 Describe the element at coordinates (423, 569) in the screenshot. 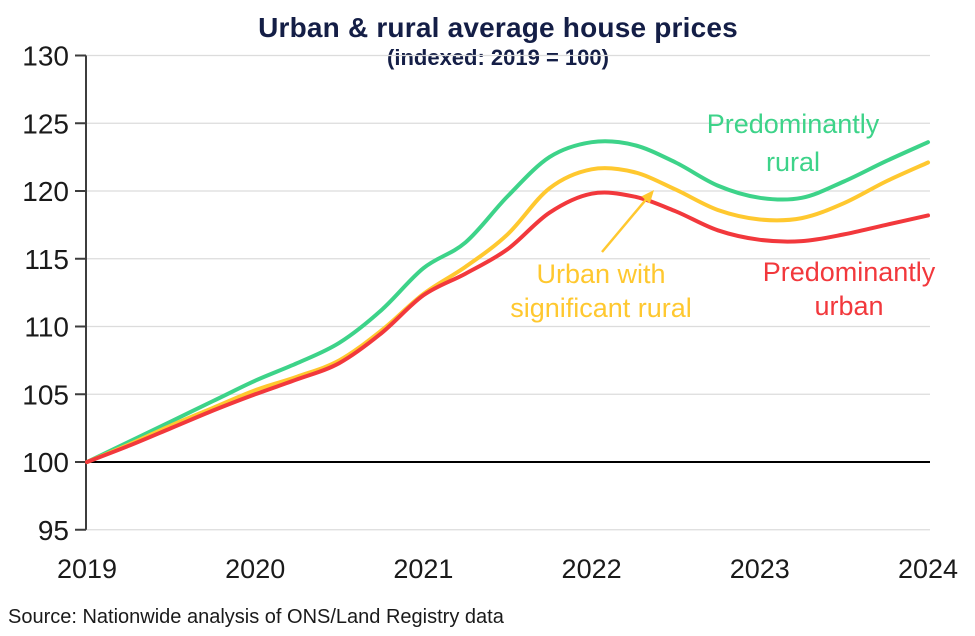

I see `x-tick-label: 2021` at that location.